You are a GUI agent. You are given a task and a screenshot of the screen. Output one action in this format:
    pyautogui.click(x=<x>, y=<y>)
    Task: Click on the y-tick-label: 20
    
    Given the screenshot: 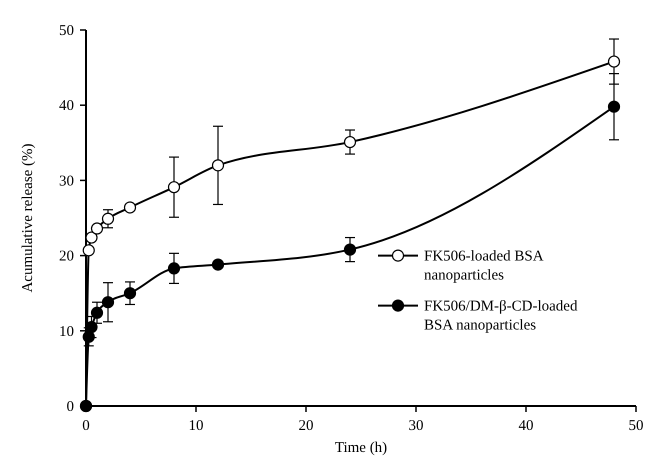 What is the action you would take?
    pyautogui.click(x=66, y=256)
    